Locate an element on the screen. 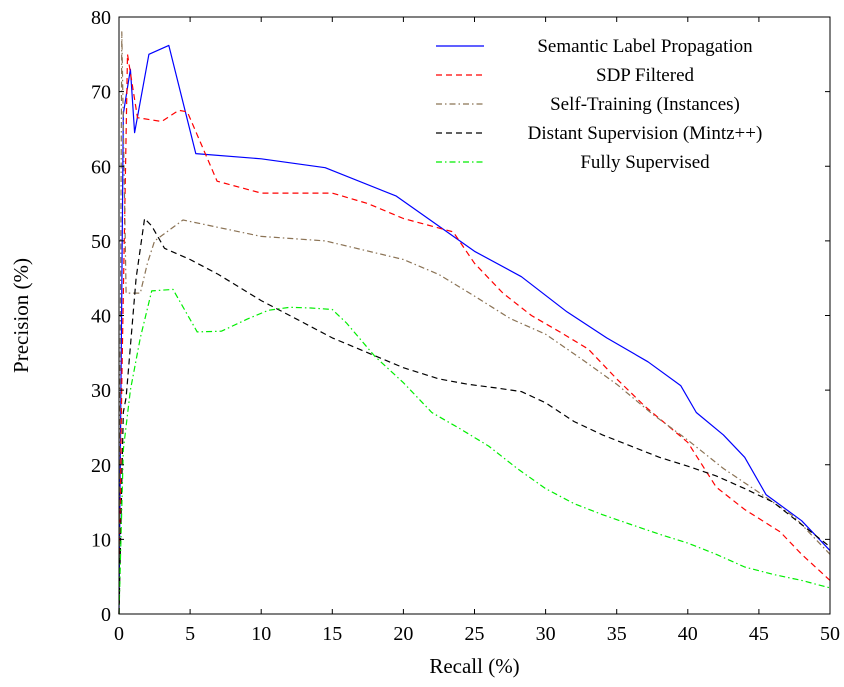 The width and height of the screenshot is (844, 687). y-tick-label: 60 is located at coordinates (101, 167).